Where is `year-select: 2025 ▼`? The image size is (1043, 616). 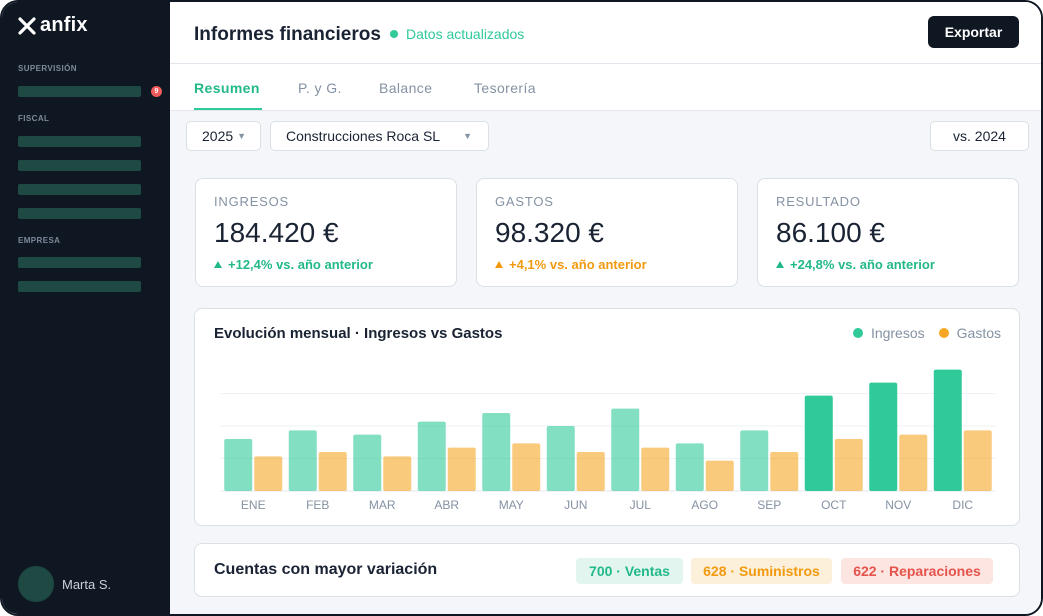
year-select: 2025 ▼ is located at coordinates (223, 136).